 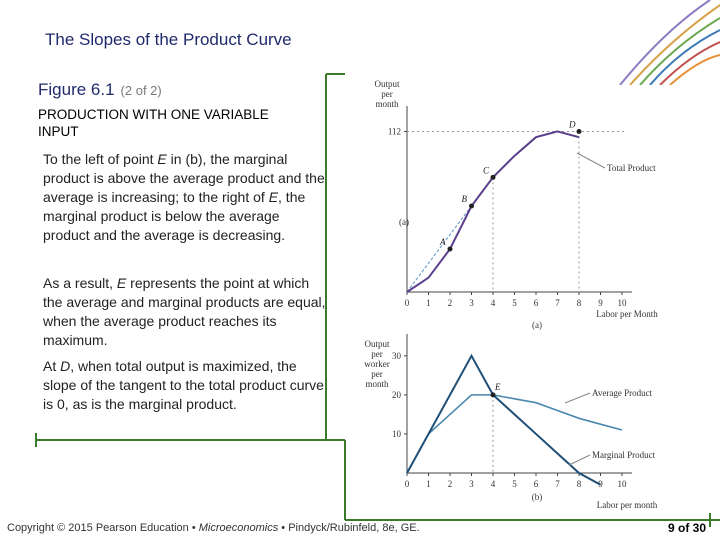 What do you see at coordinates (397, 434) in the screenshot?
I see `y-tick-label: 10` at bounding box center [397, 434].